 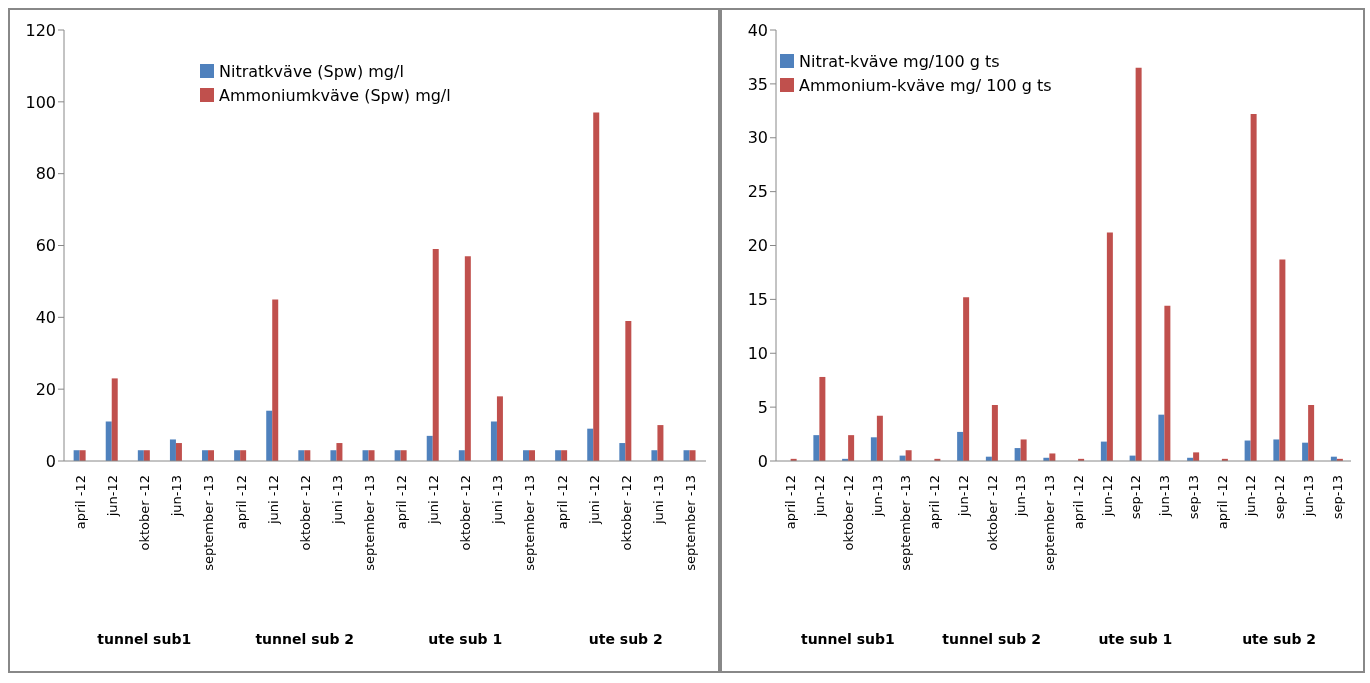 What do you see at coordinates (757, 300) in the screenshot?
I see `y-tick-label: 15` at bounding box center [757, 300].